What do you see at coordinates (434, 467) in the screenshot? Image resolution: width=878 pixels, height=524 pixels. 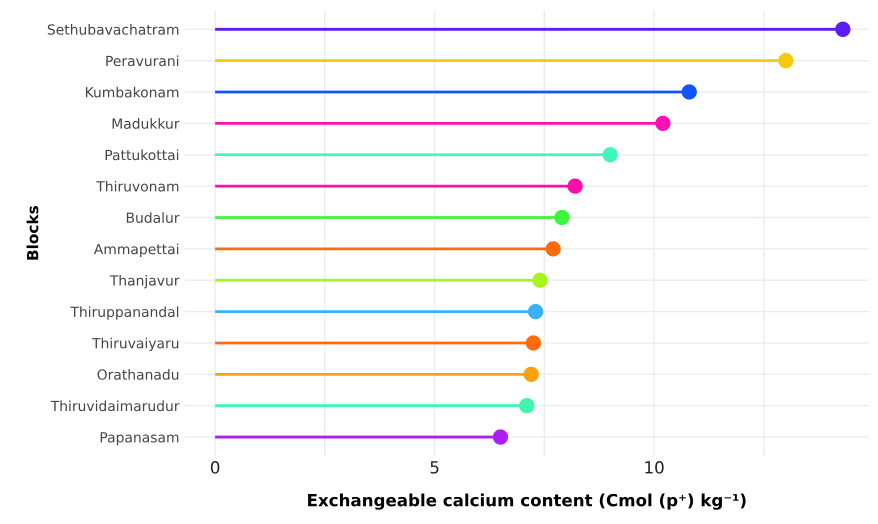 I see `x-tick-label: 5` at bounding box center [434, 467].